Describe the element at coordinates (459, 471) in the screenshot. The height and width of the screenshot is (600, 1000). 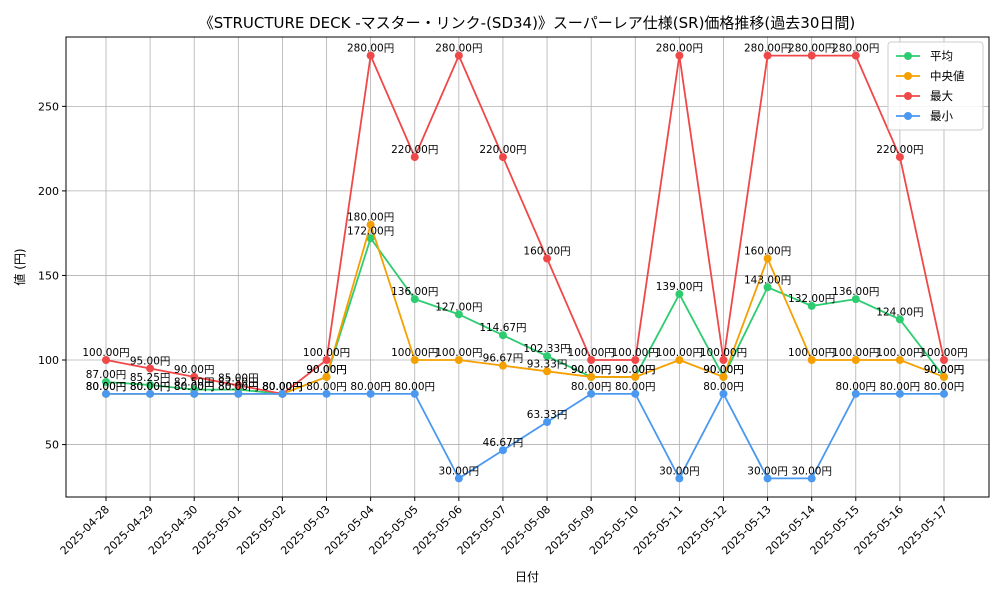
I see `data-label: 30.00円` at that location.